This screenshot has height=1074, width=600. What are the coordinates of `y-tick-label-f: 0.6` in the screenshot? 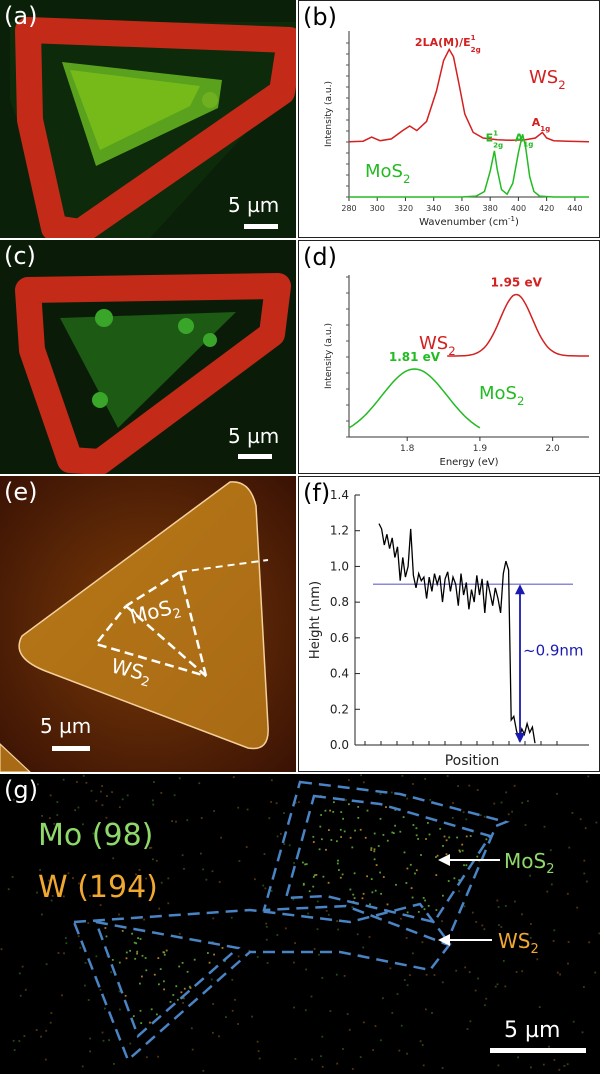 It's located at (339, 638).